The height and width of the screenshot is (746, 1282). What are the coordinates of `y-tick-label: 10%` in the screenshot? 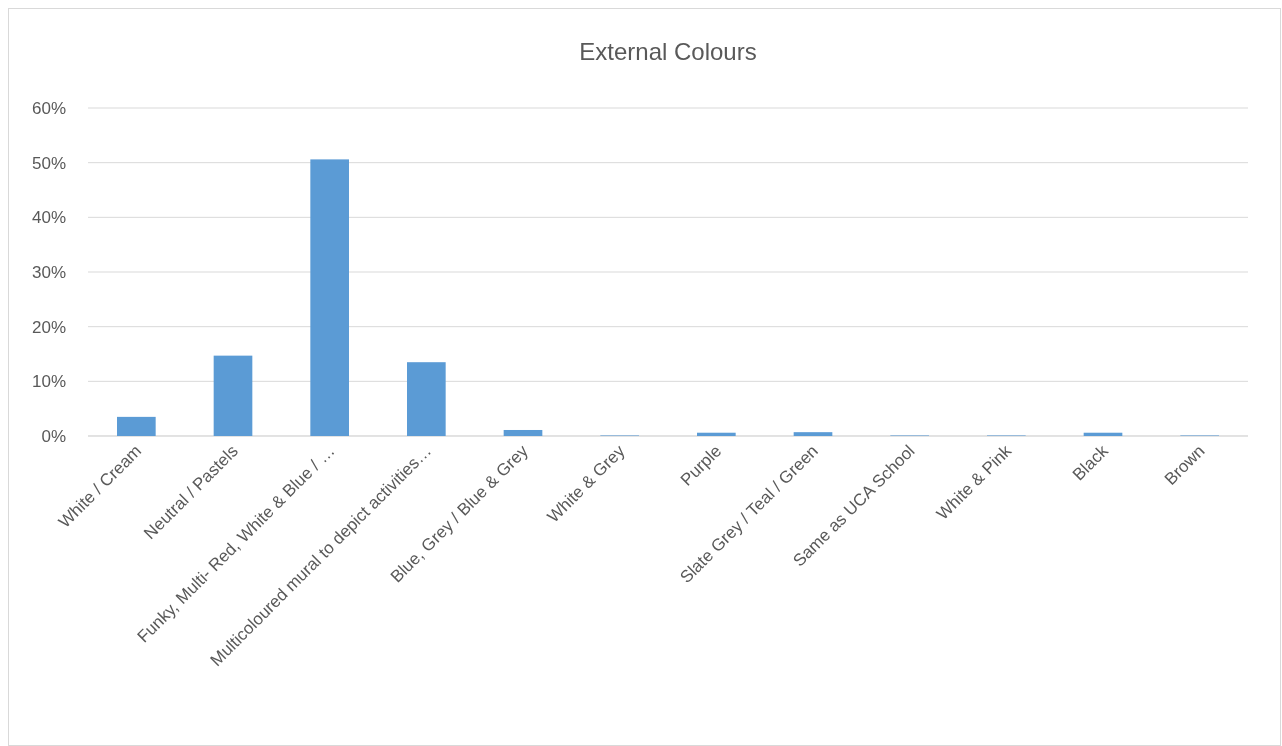 It's located at (48, 382).